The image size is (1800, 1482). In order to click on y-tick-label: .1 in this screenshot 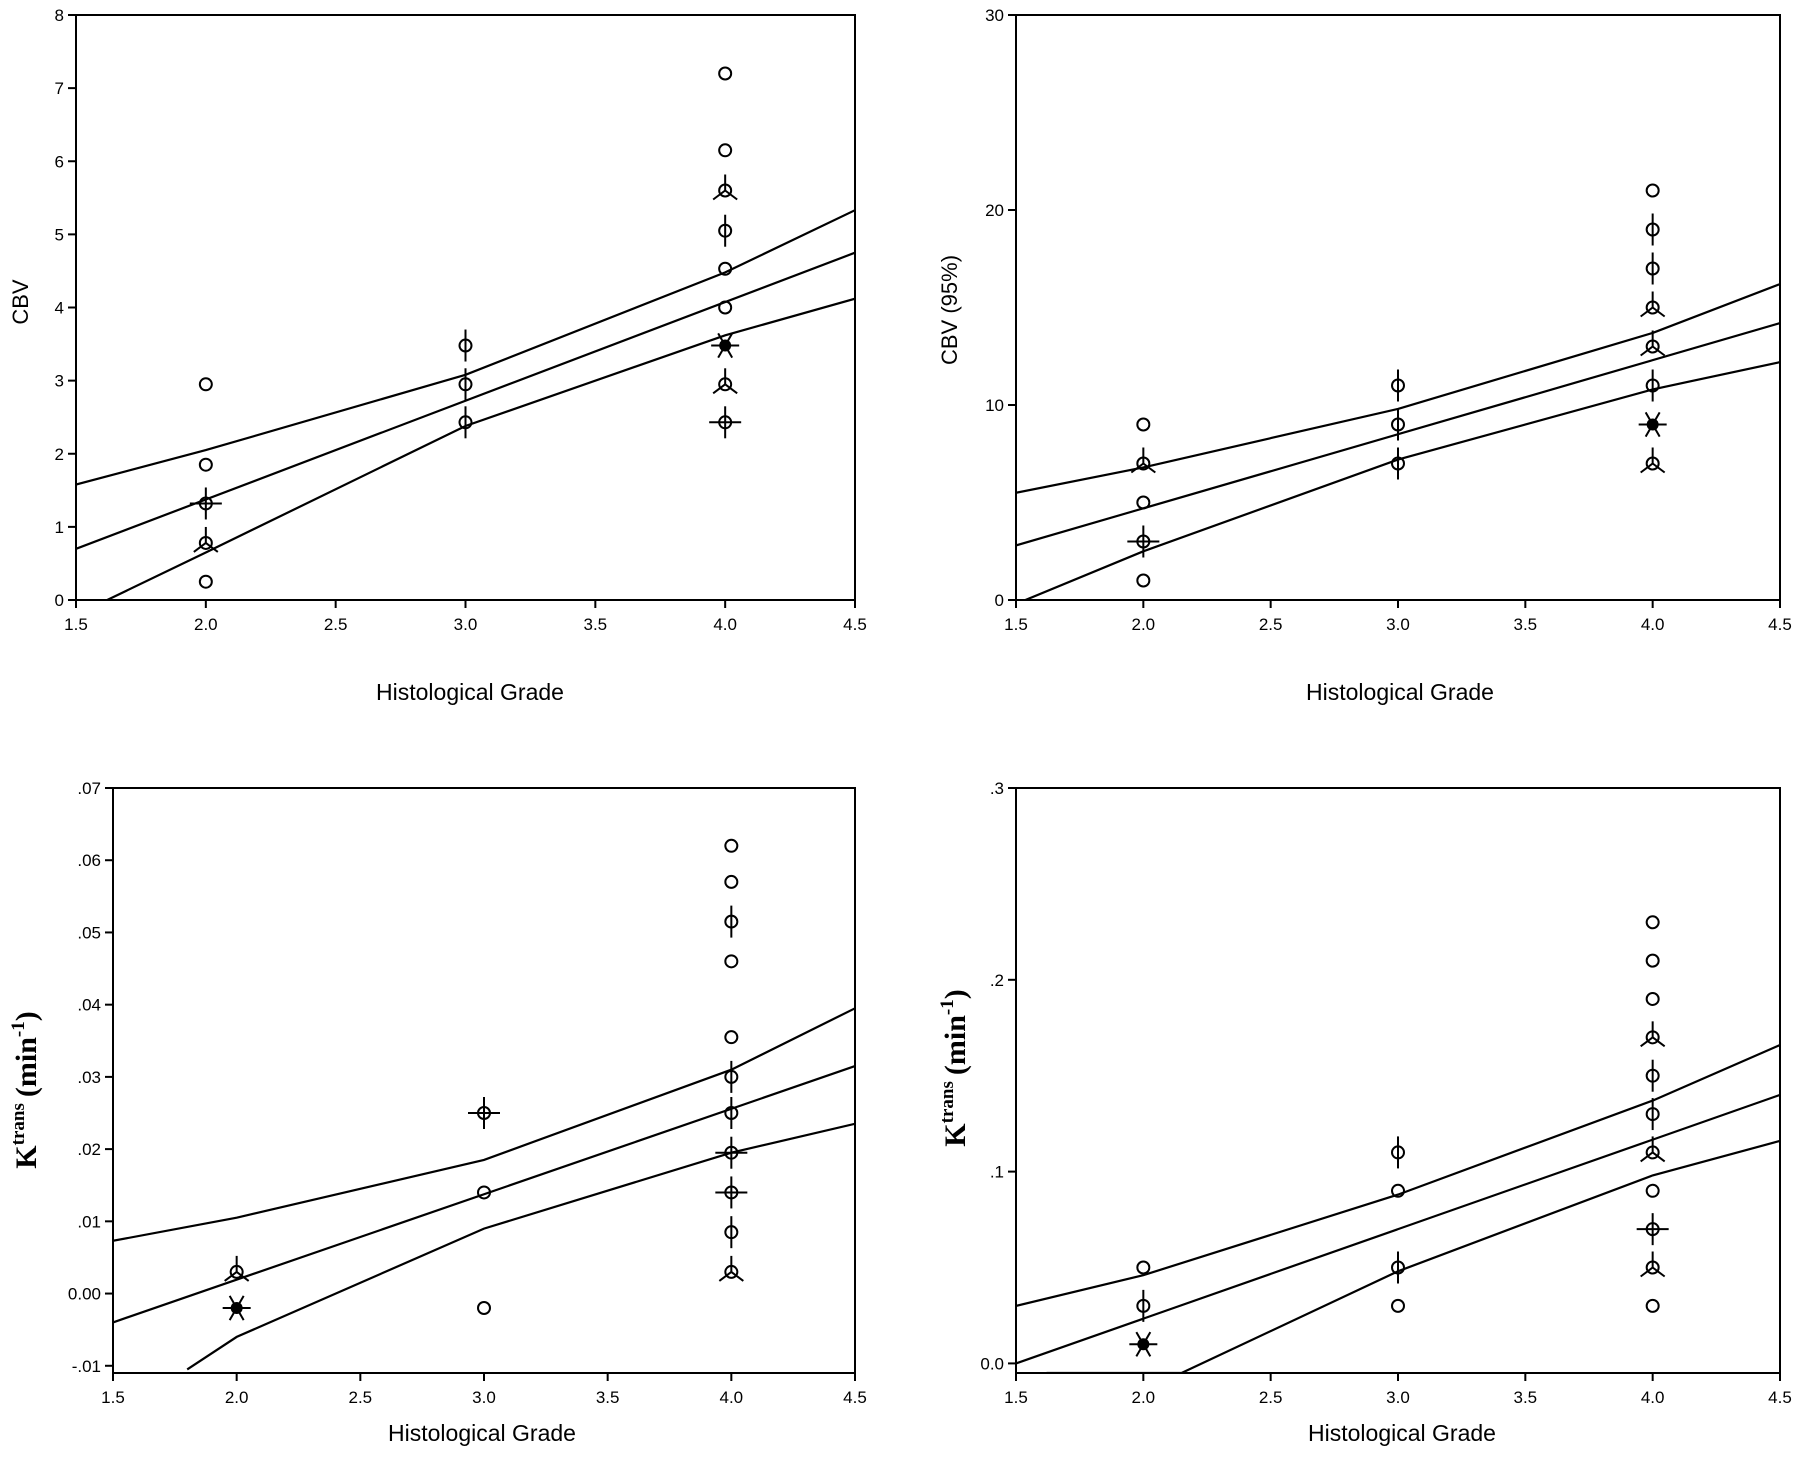, I will do `click(997, 1172)`.